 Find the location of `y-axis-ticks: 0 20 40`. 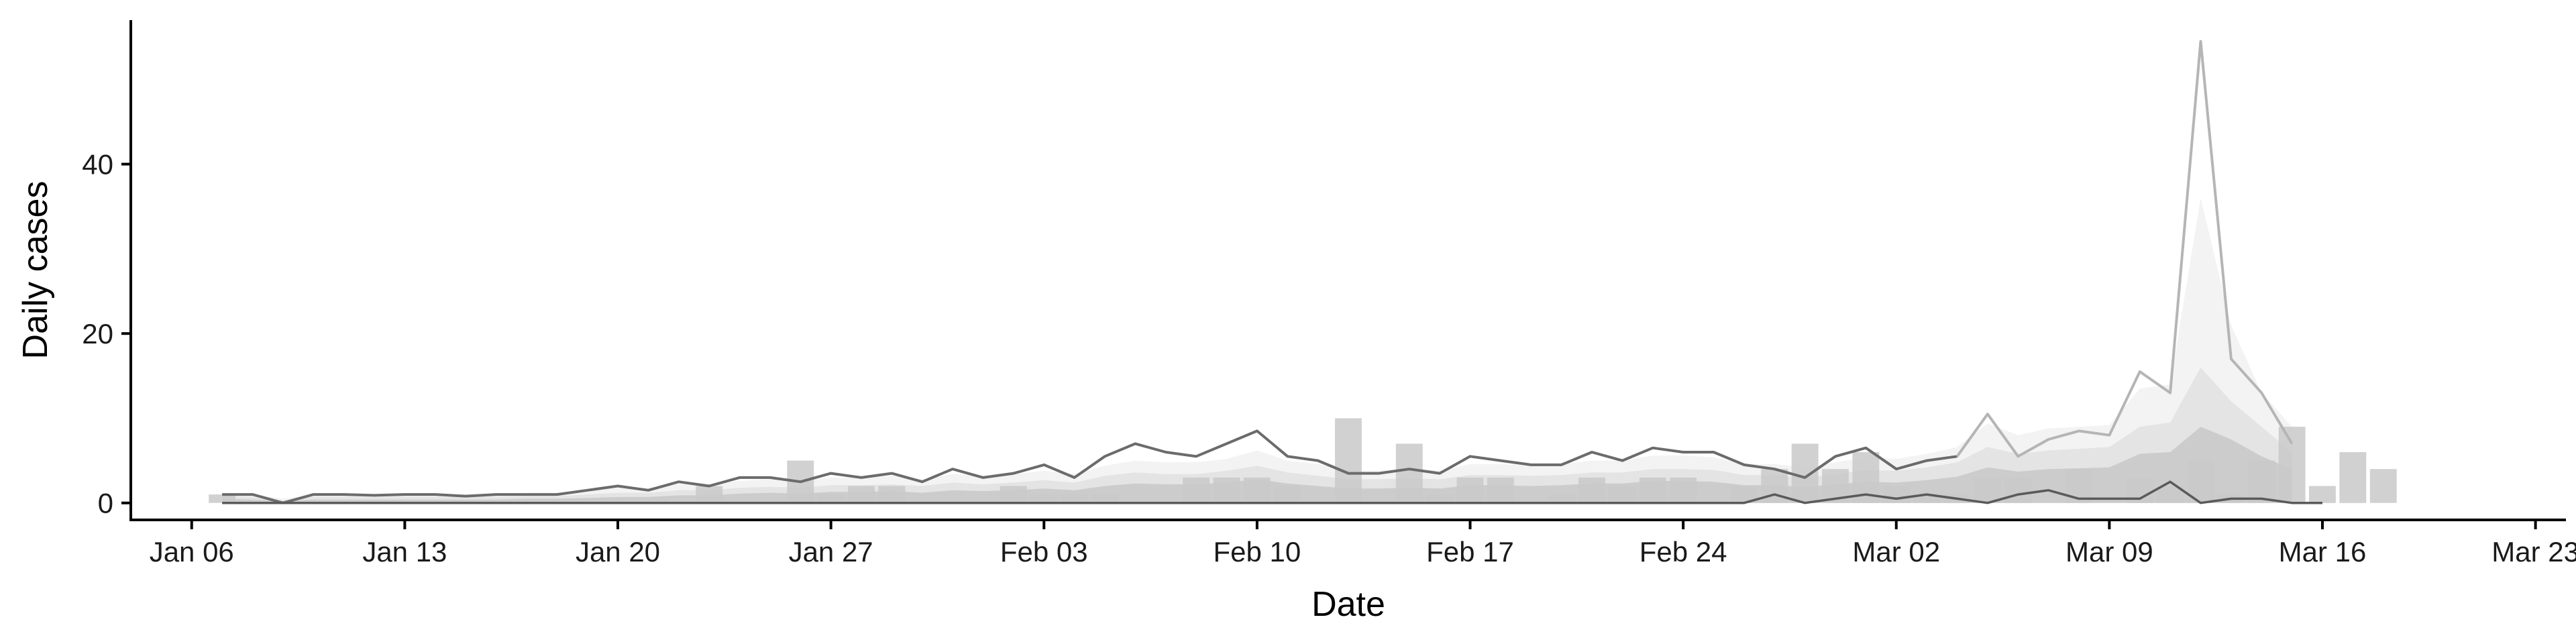

y-axis-ticks: 0 20 40 is located at coordinates (106, 334).